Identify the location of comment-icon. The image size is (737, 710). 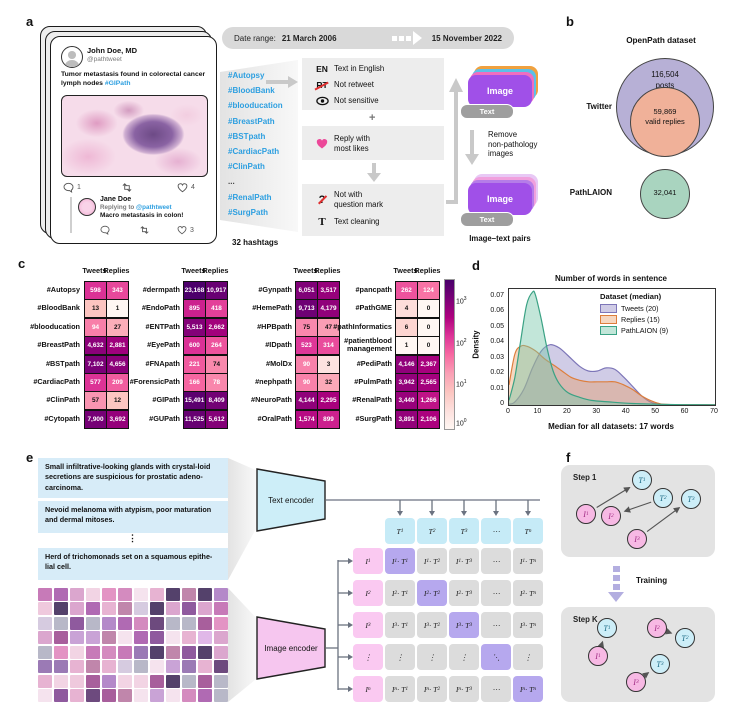
(68, 187).